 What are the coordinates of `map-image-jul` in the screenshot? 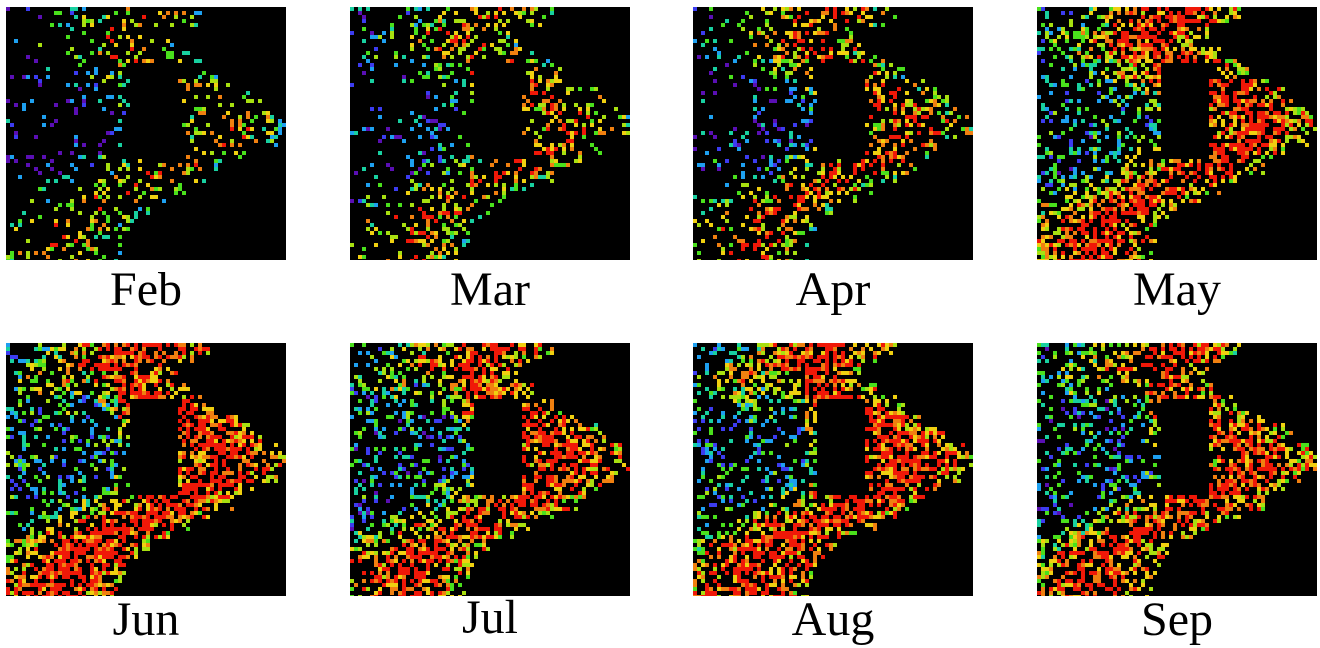 It's located at (490, 469).